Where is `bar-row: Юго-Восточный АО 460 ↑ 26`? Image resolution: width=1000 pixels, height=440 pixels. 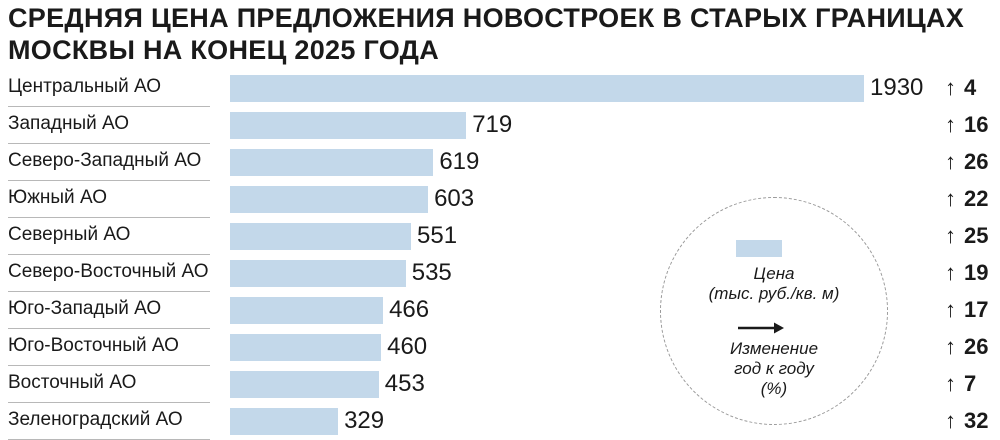
bar-row: Юго-Восточный АО 460 ↑ 26 is located at coordinates (500, 347).